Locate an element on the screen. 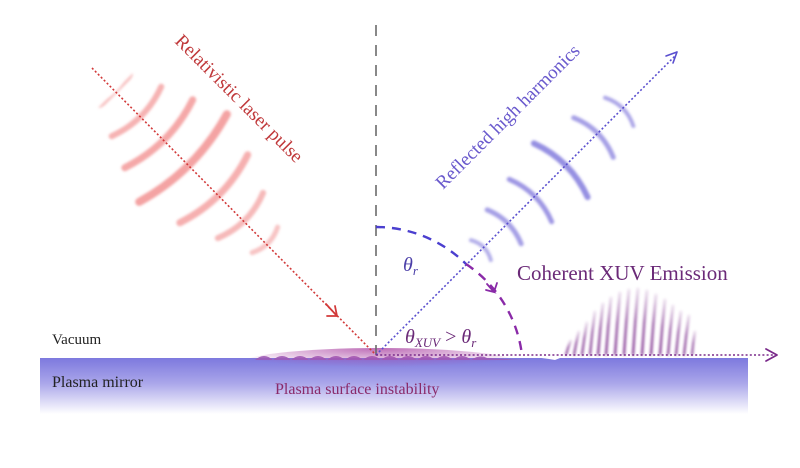 This screenshot has width=800, height=468. label-theta-r: θr is located at coordinates (411, 266).